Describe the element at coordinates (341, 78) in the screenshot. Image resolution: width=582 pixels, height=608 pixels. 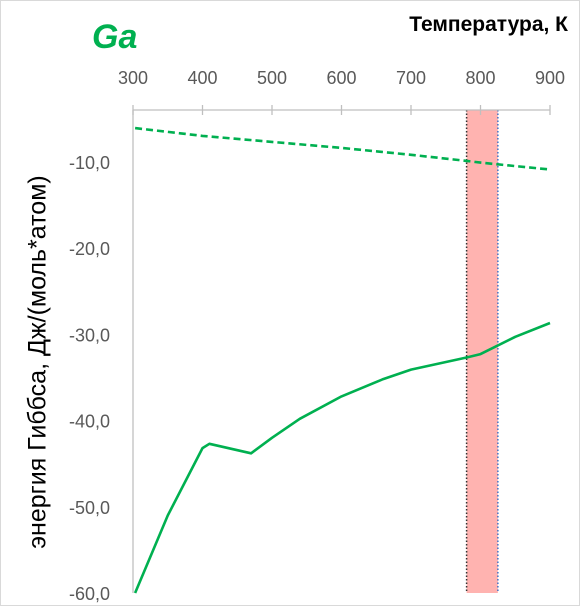
I see `x-tick-label-600: 600` at that location.